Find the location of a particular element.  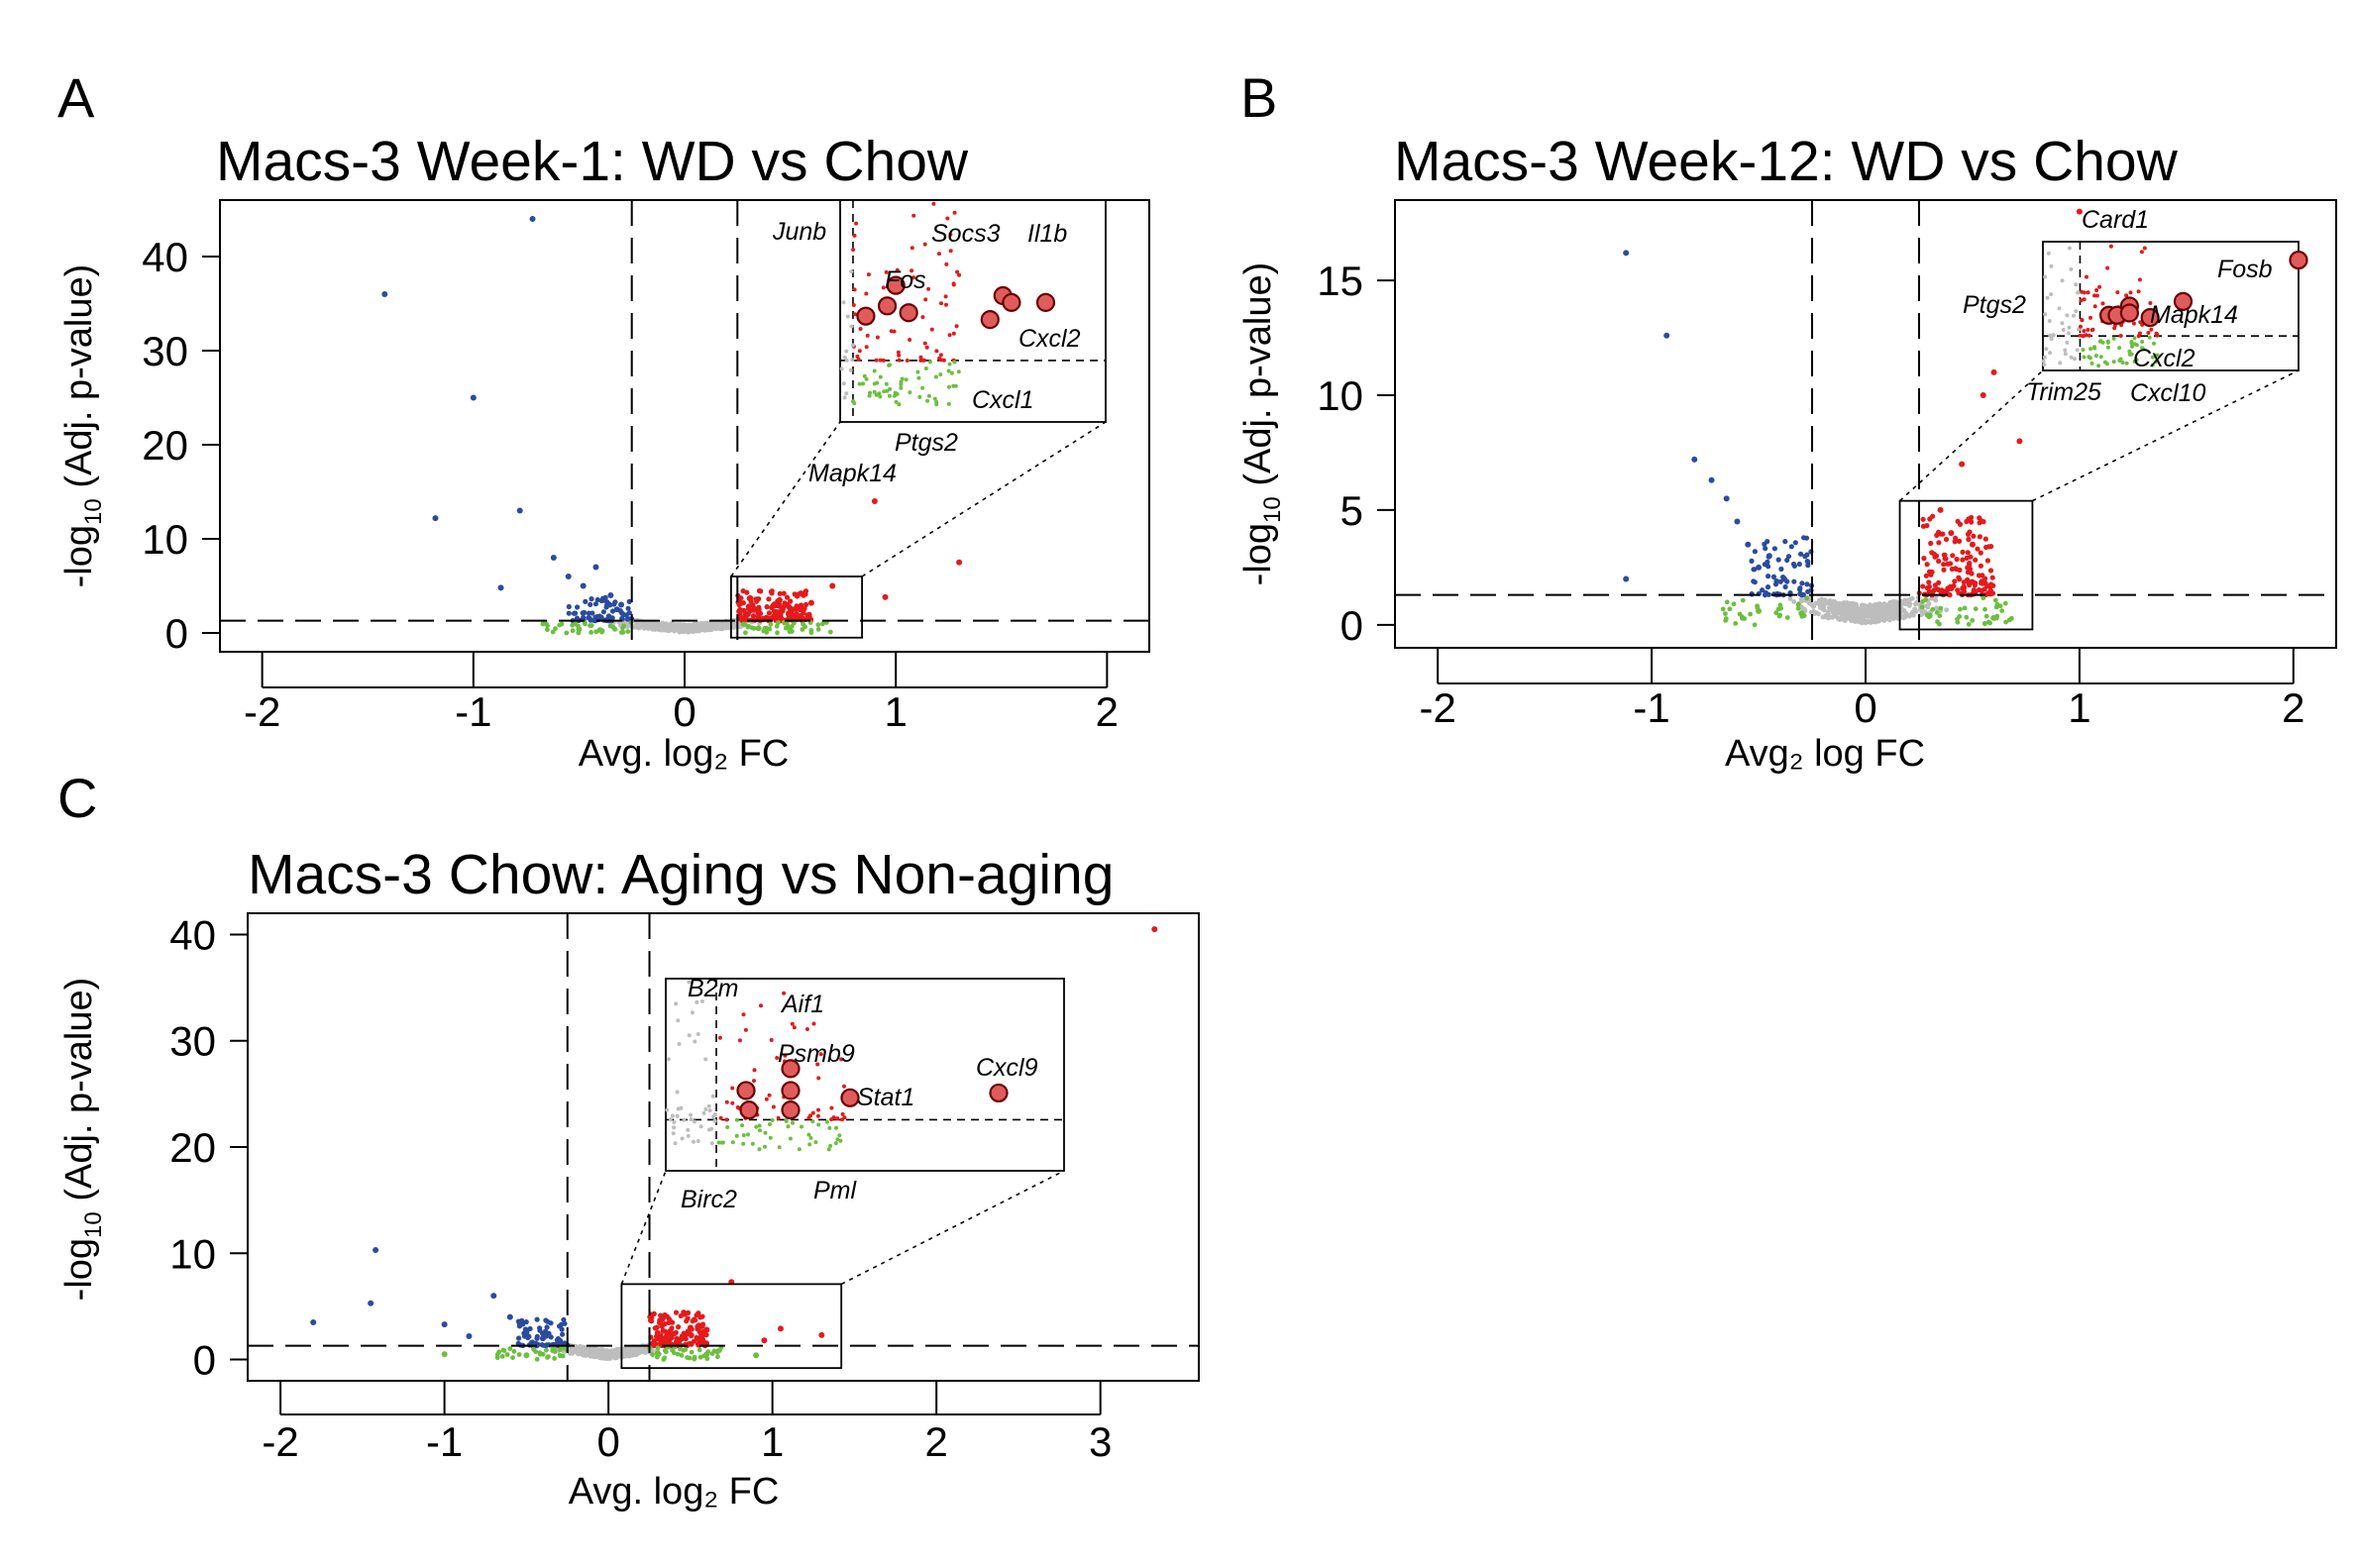

y-tick-label: 20 is located at coordinates (165, 446).